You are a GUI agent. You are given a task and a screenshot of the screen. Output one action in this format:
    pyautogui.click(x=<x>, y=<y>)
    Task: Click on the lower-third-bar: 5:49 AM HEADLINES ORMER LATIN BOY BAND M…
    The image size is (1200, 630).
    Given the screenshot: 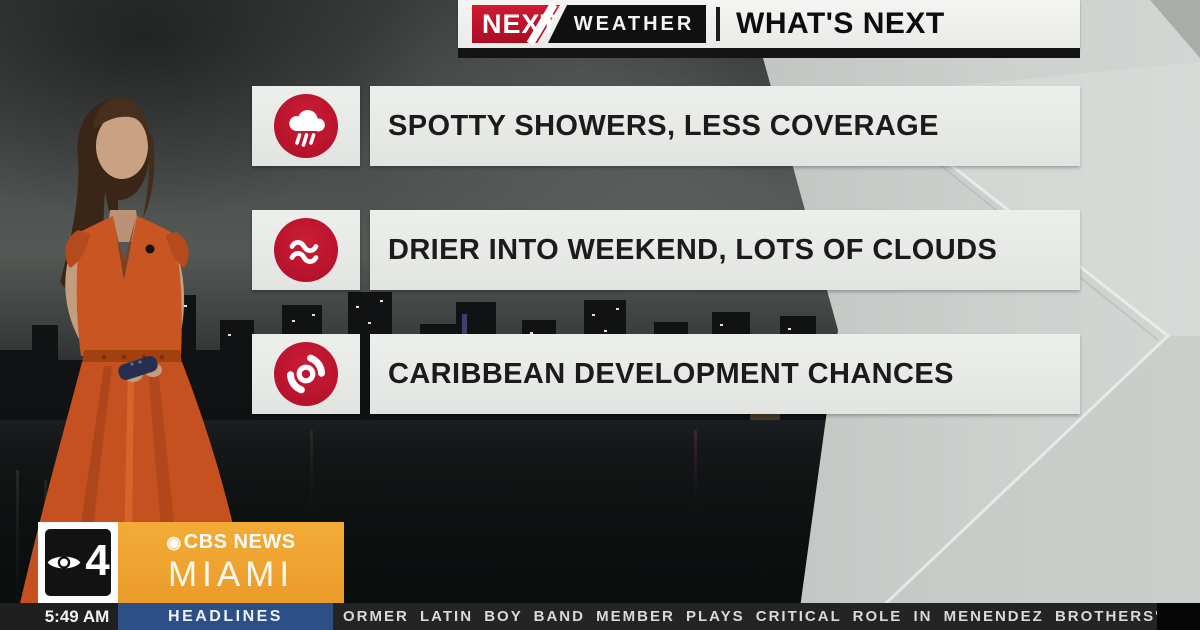 What is the action you would take?
    pyautogui.click(x=600, y=616)
    